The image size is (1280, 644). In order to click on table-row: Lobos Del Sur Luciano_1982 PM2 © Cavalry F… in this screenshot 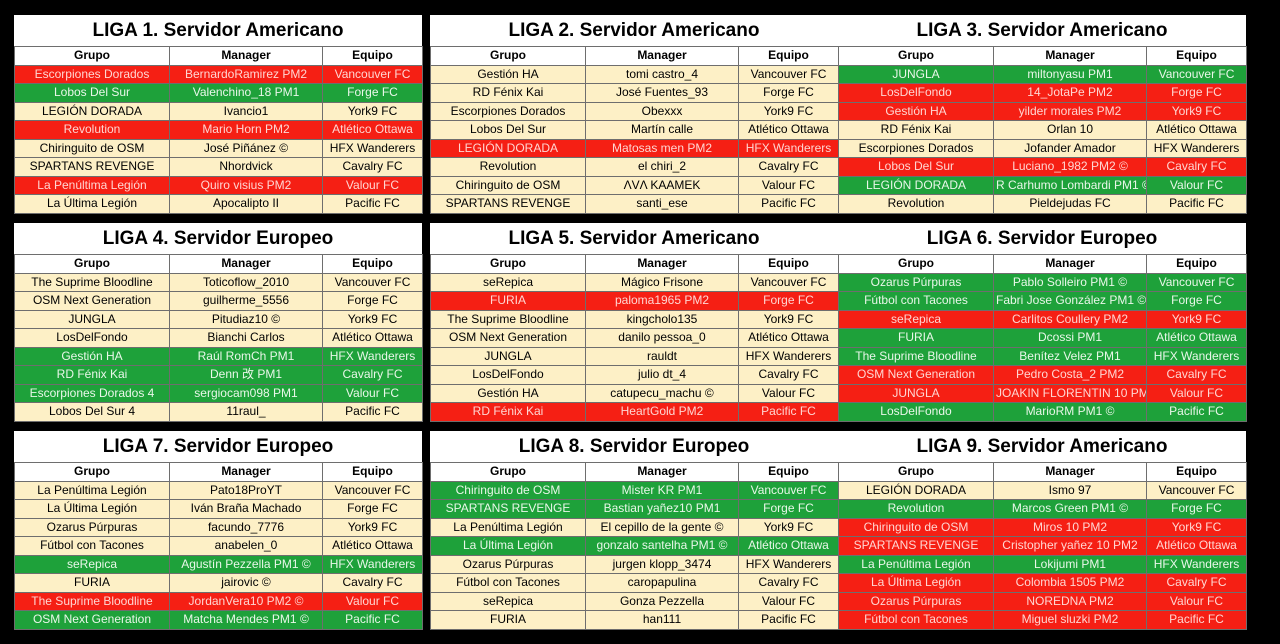, I will do `click(1042, 167)`.